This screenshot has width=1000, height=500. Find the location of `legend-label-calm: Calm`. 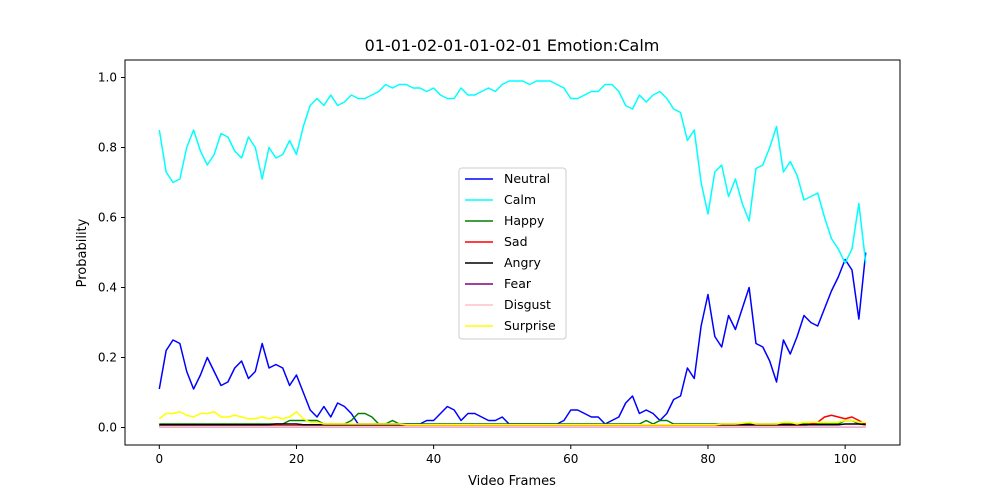

legend-label-calm: Calm is located at coordinates (520, 199).